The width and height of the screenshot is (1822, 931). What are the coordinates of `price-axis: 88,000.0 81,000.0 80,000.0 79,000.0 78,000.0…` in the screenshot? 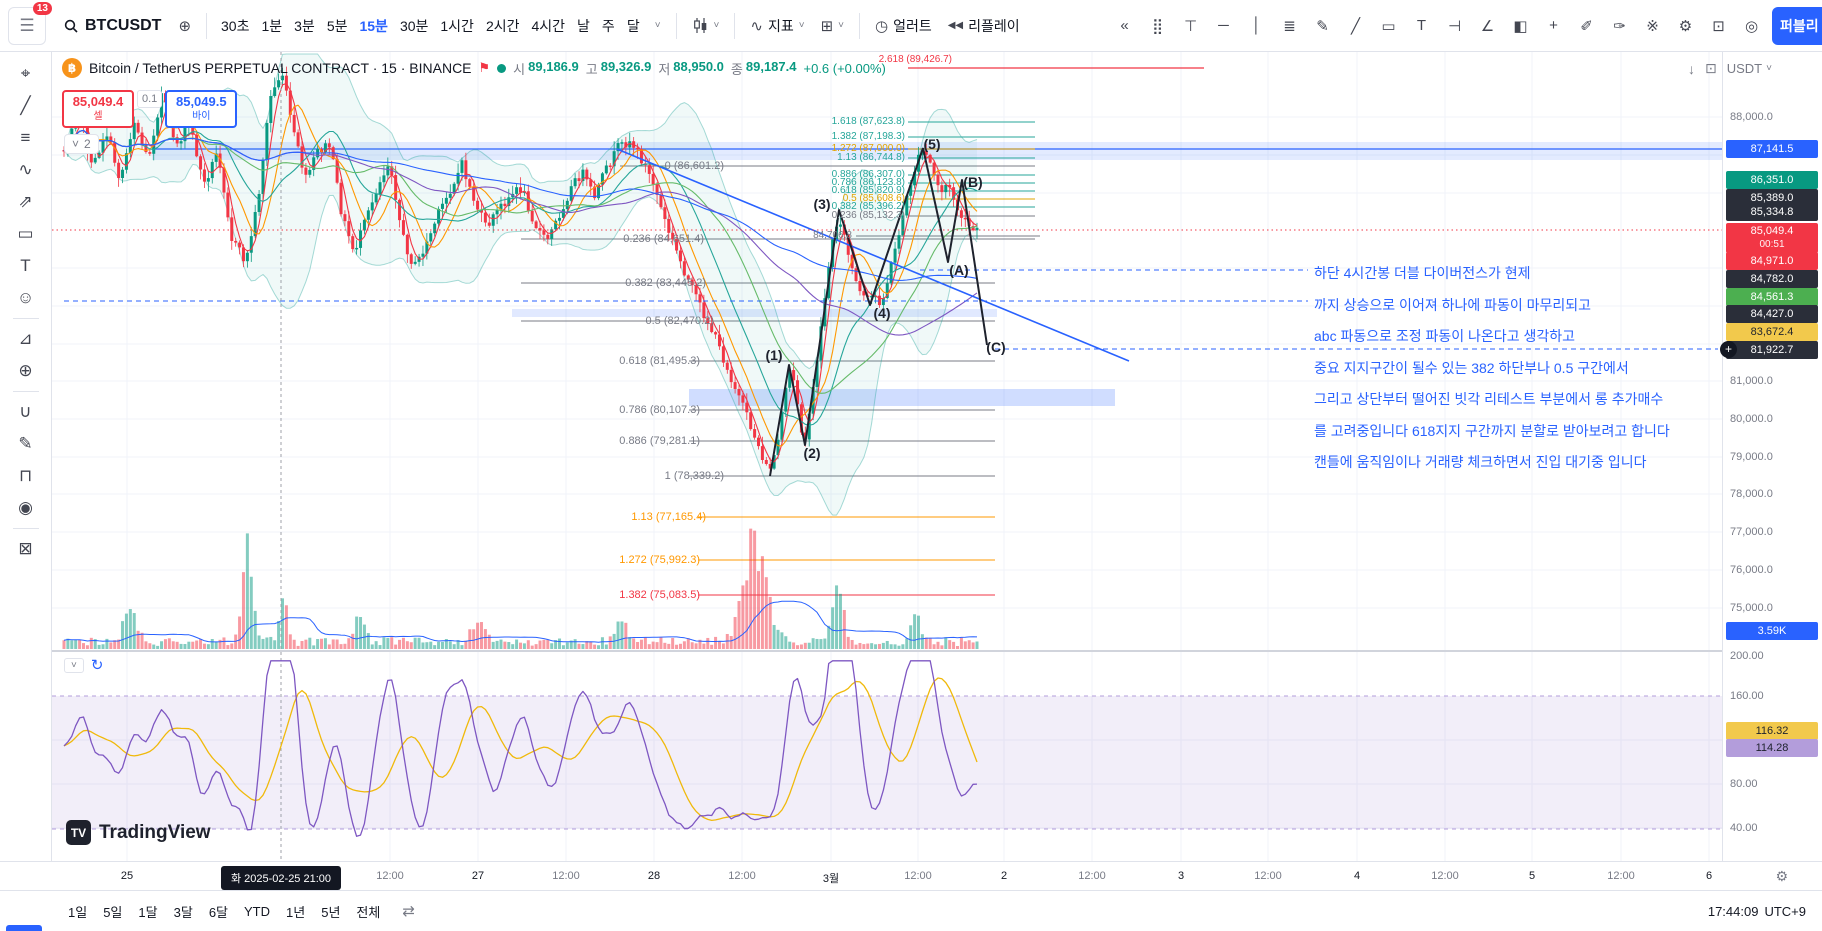 It's located at (1772, 456).